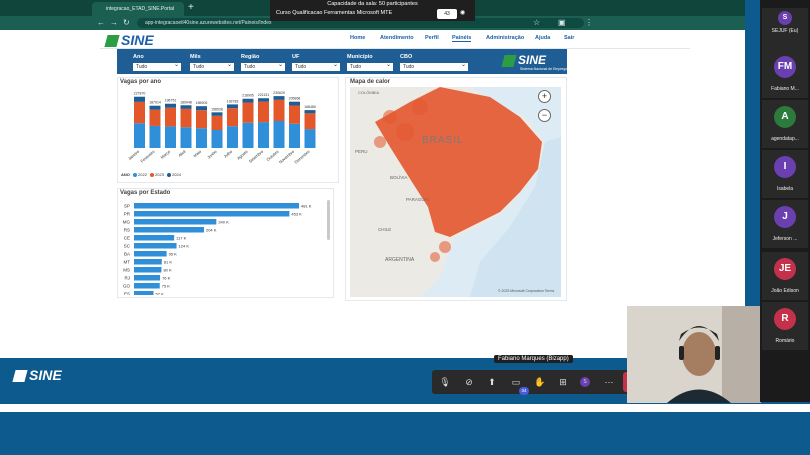 This screenshot has height=455, width=810. I want to click on menu-sair: Sair, so click(569, 38).